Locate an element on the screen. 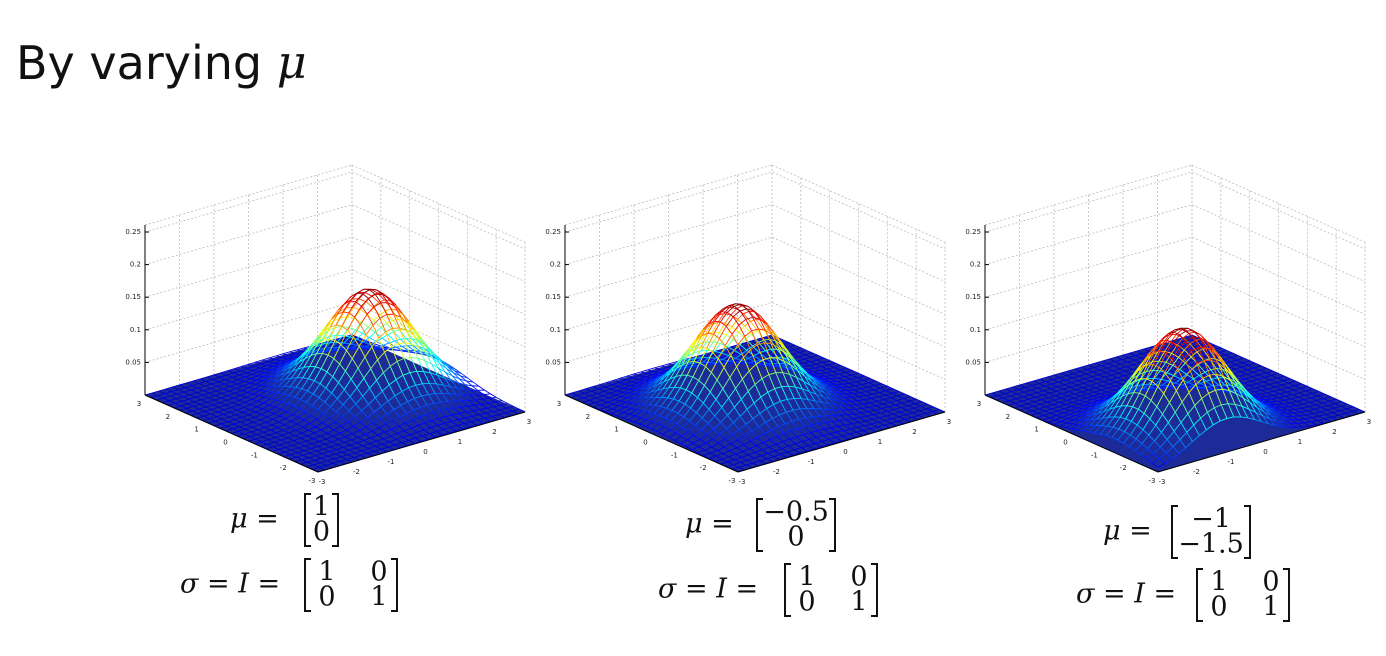  z-tick-label: 0.2 is located at coordinates (555, 265).